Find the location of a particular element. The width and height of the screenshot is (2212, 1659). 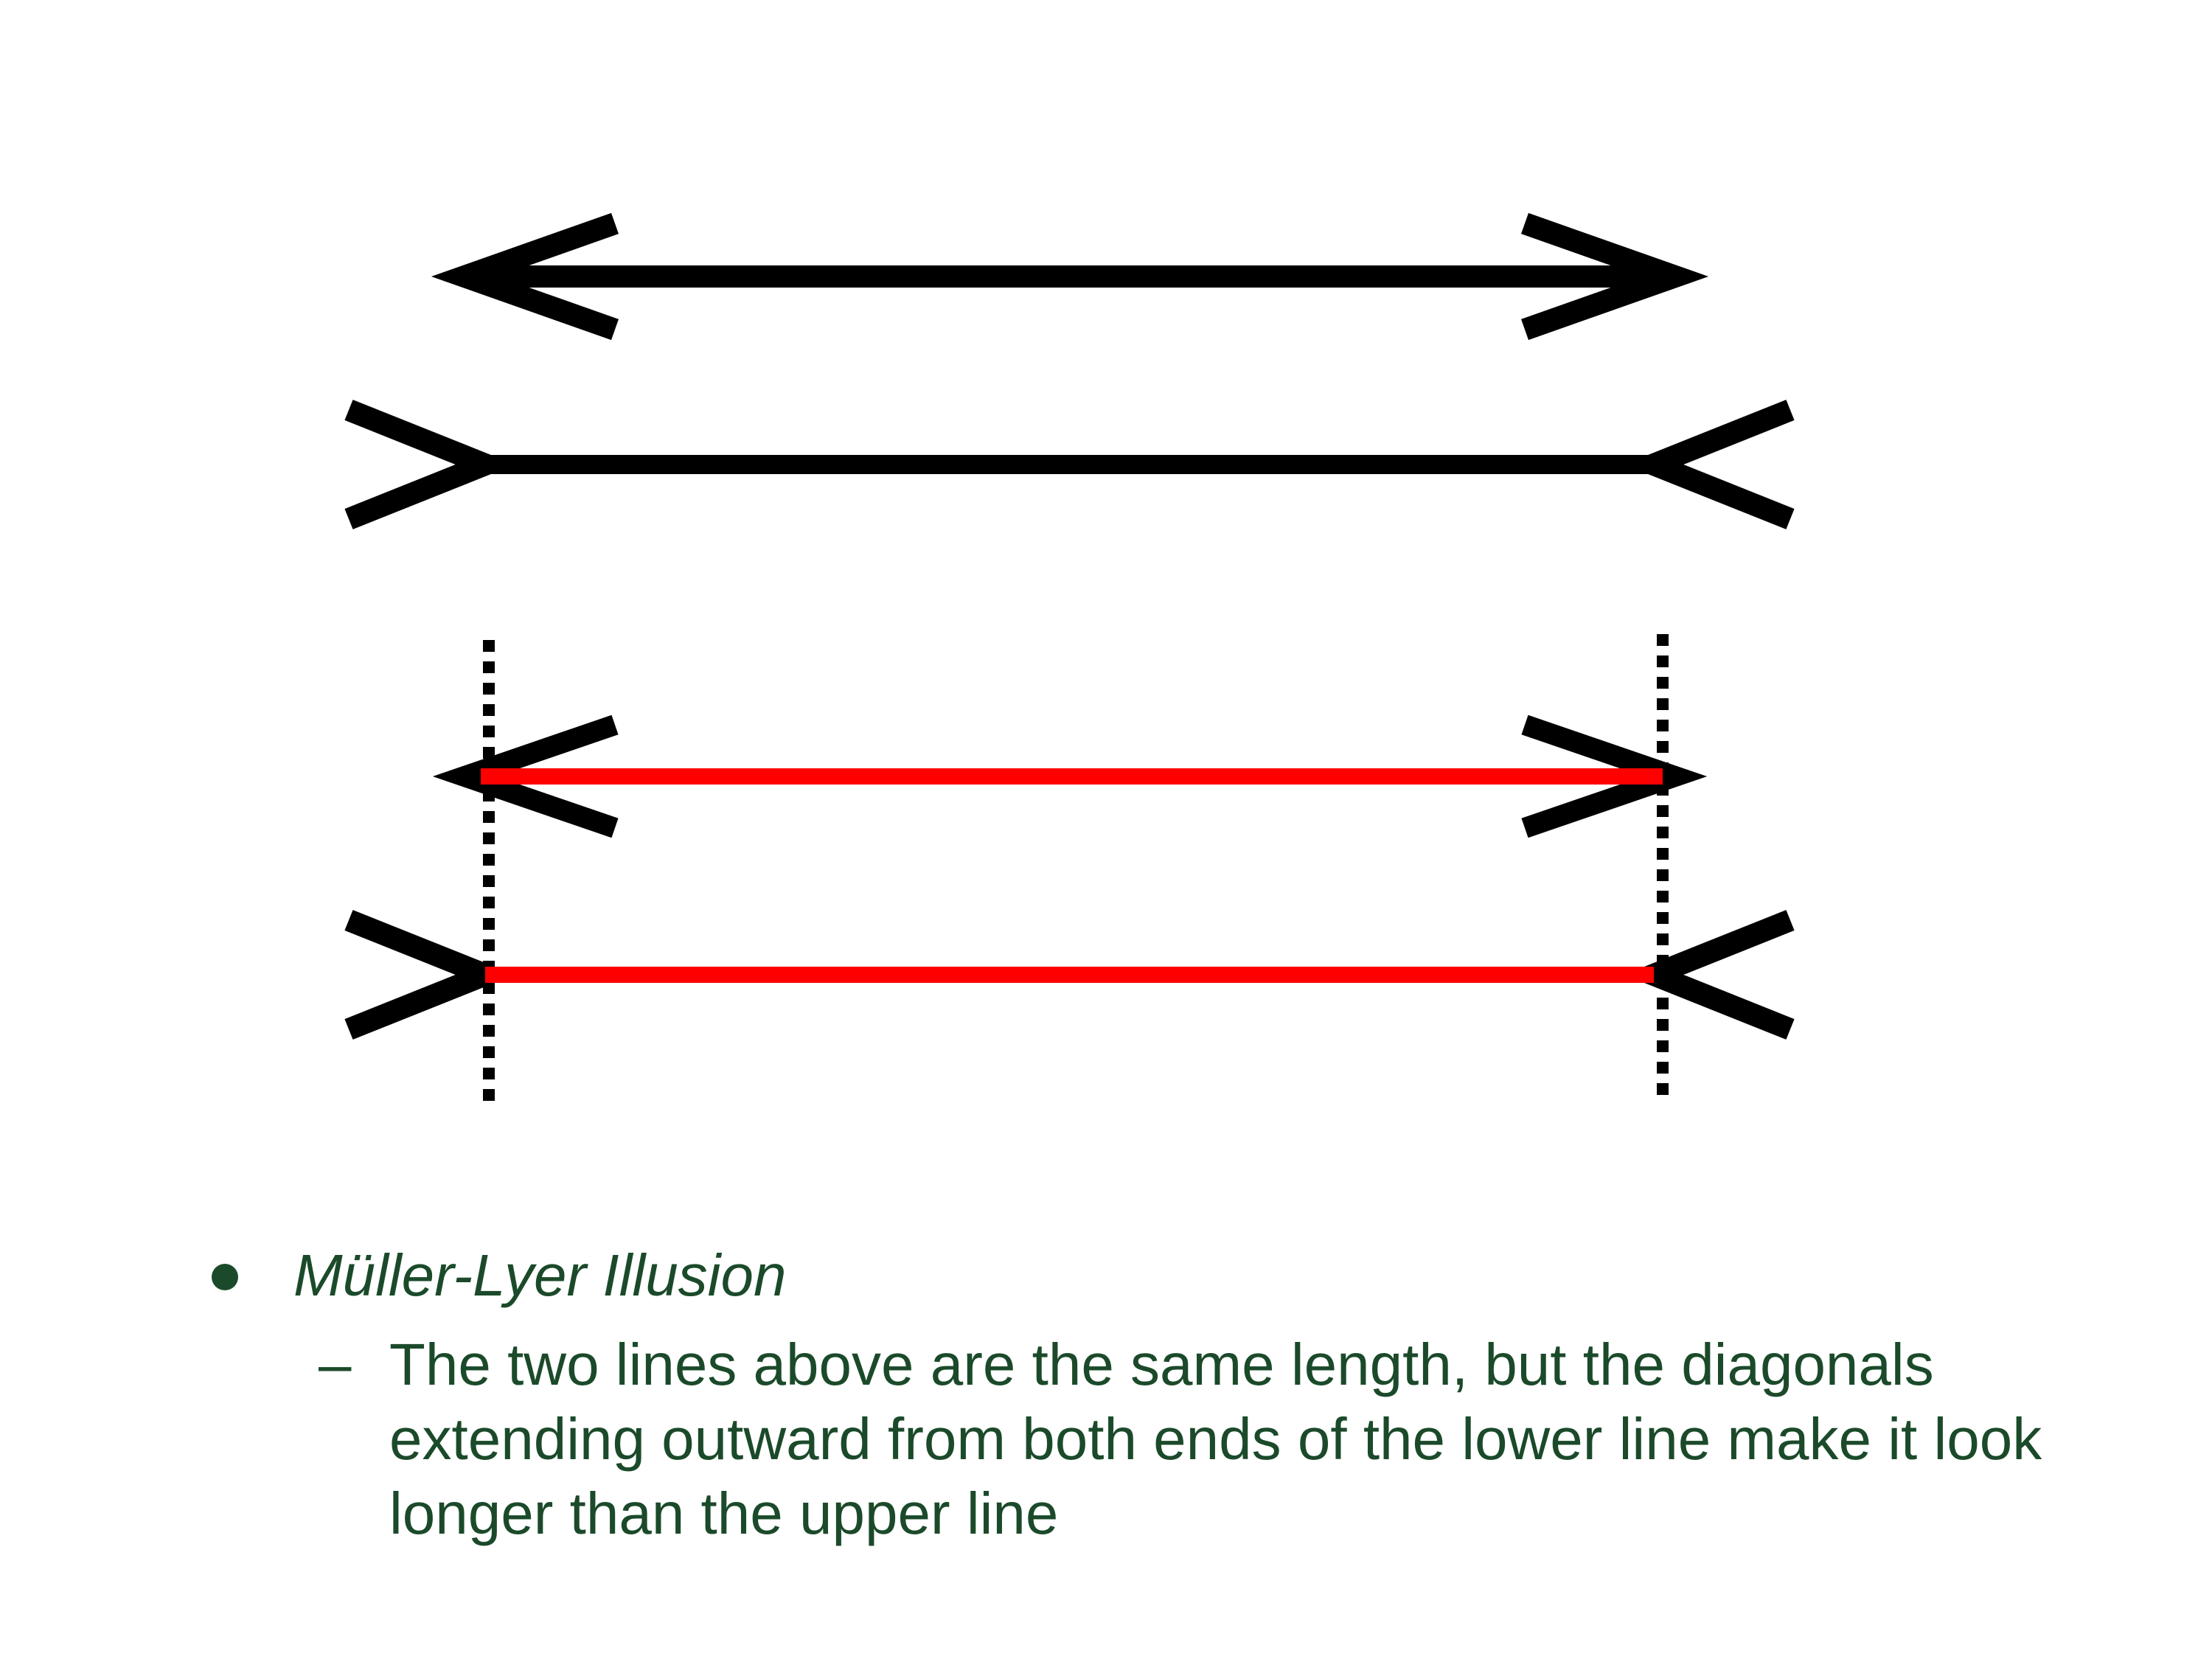

fin-right-bottom is located at coordinates (1709, 464).